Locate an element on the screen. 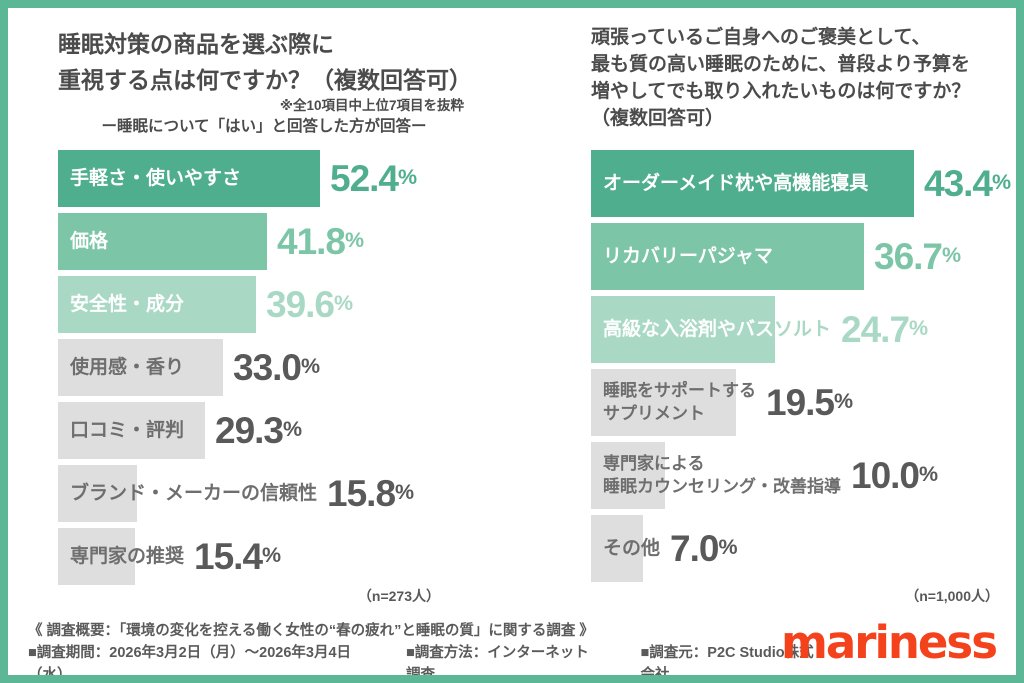 This screenshot has width=1024, height=683. left-chart-note: ※全10項目中上位7項目を抜粋 is located at coordinates (371, 105).